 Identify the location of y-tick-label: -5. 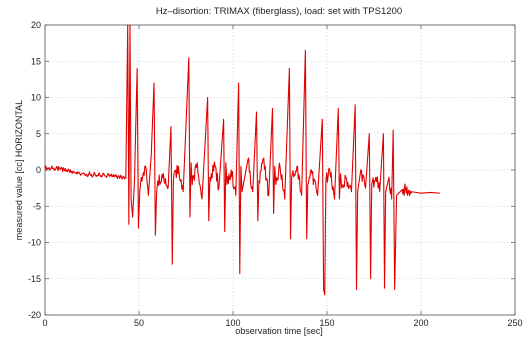
(37, 206).